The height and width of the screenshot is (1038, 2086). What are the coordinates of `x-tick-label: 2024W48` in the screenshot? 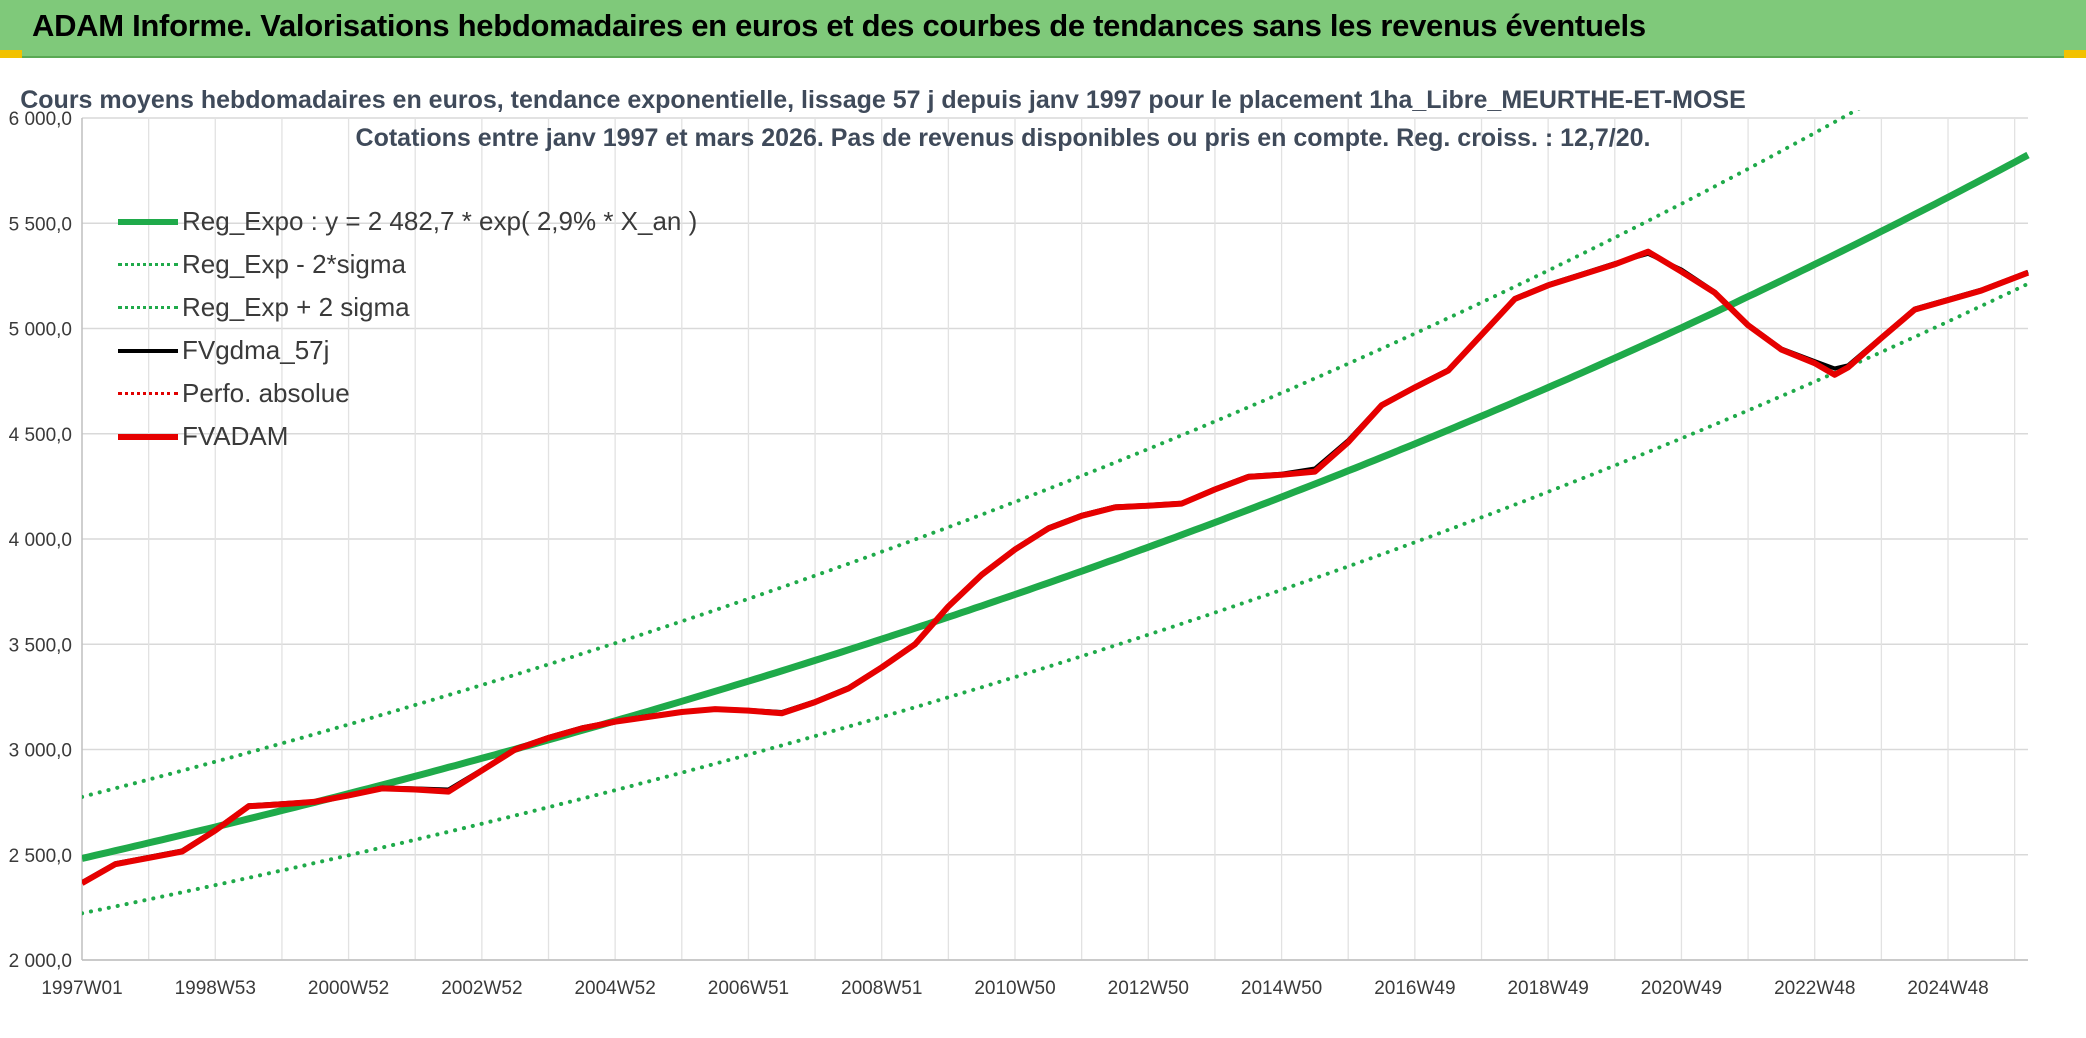 It's located at (1947, 988).